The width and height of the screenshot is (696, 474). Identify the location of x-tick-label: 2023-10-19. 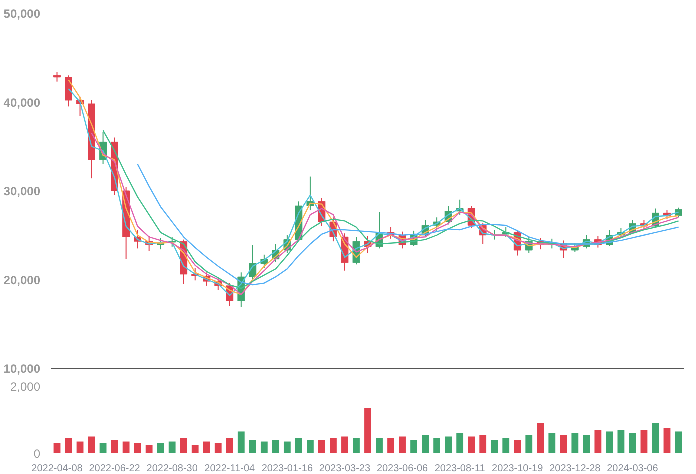
(518, 469).